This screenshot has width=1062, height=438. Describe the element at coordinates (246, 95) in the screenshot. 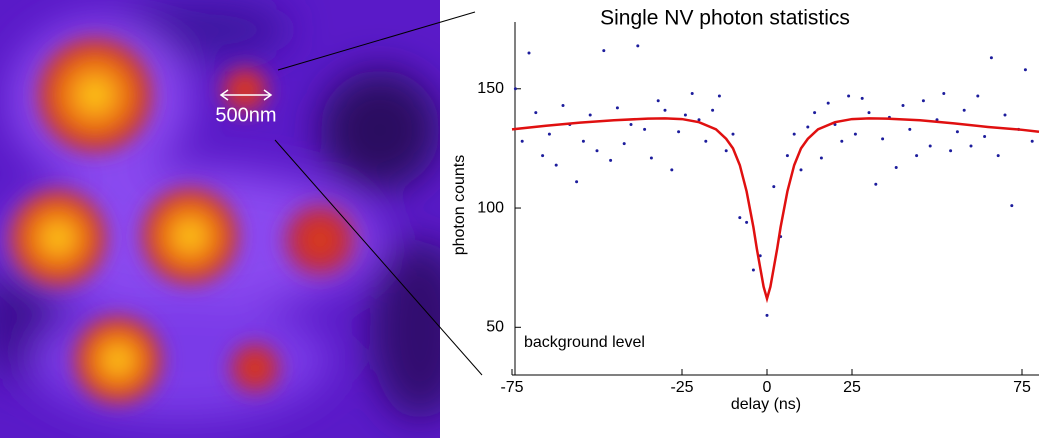

I see `scale-arrows` at that location.